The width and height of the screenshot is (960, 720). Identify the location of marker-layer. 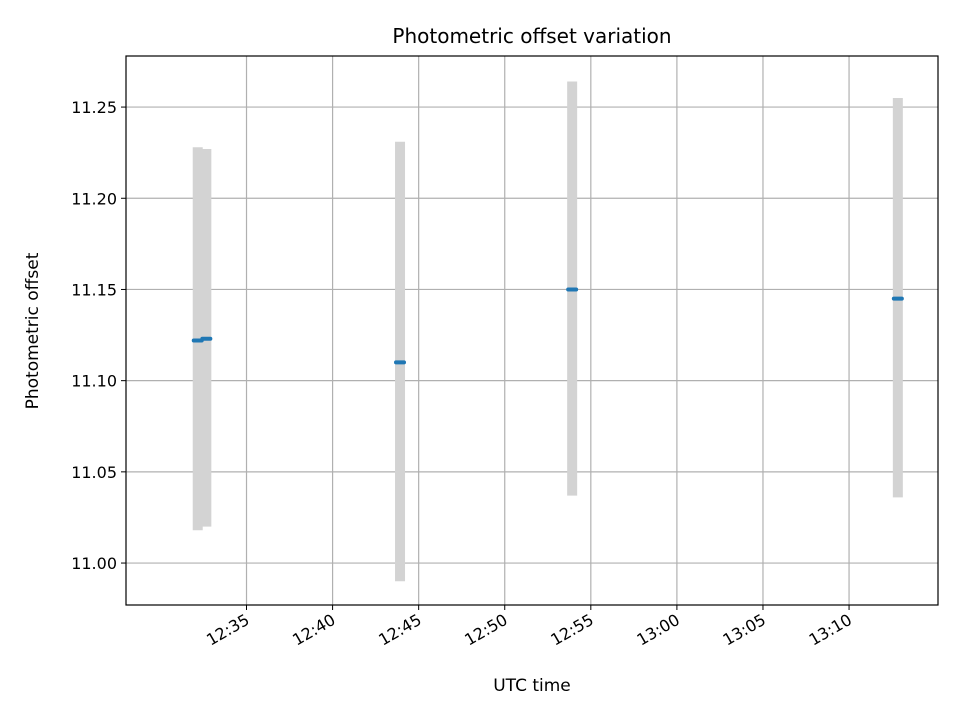
(547, 326).